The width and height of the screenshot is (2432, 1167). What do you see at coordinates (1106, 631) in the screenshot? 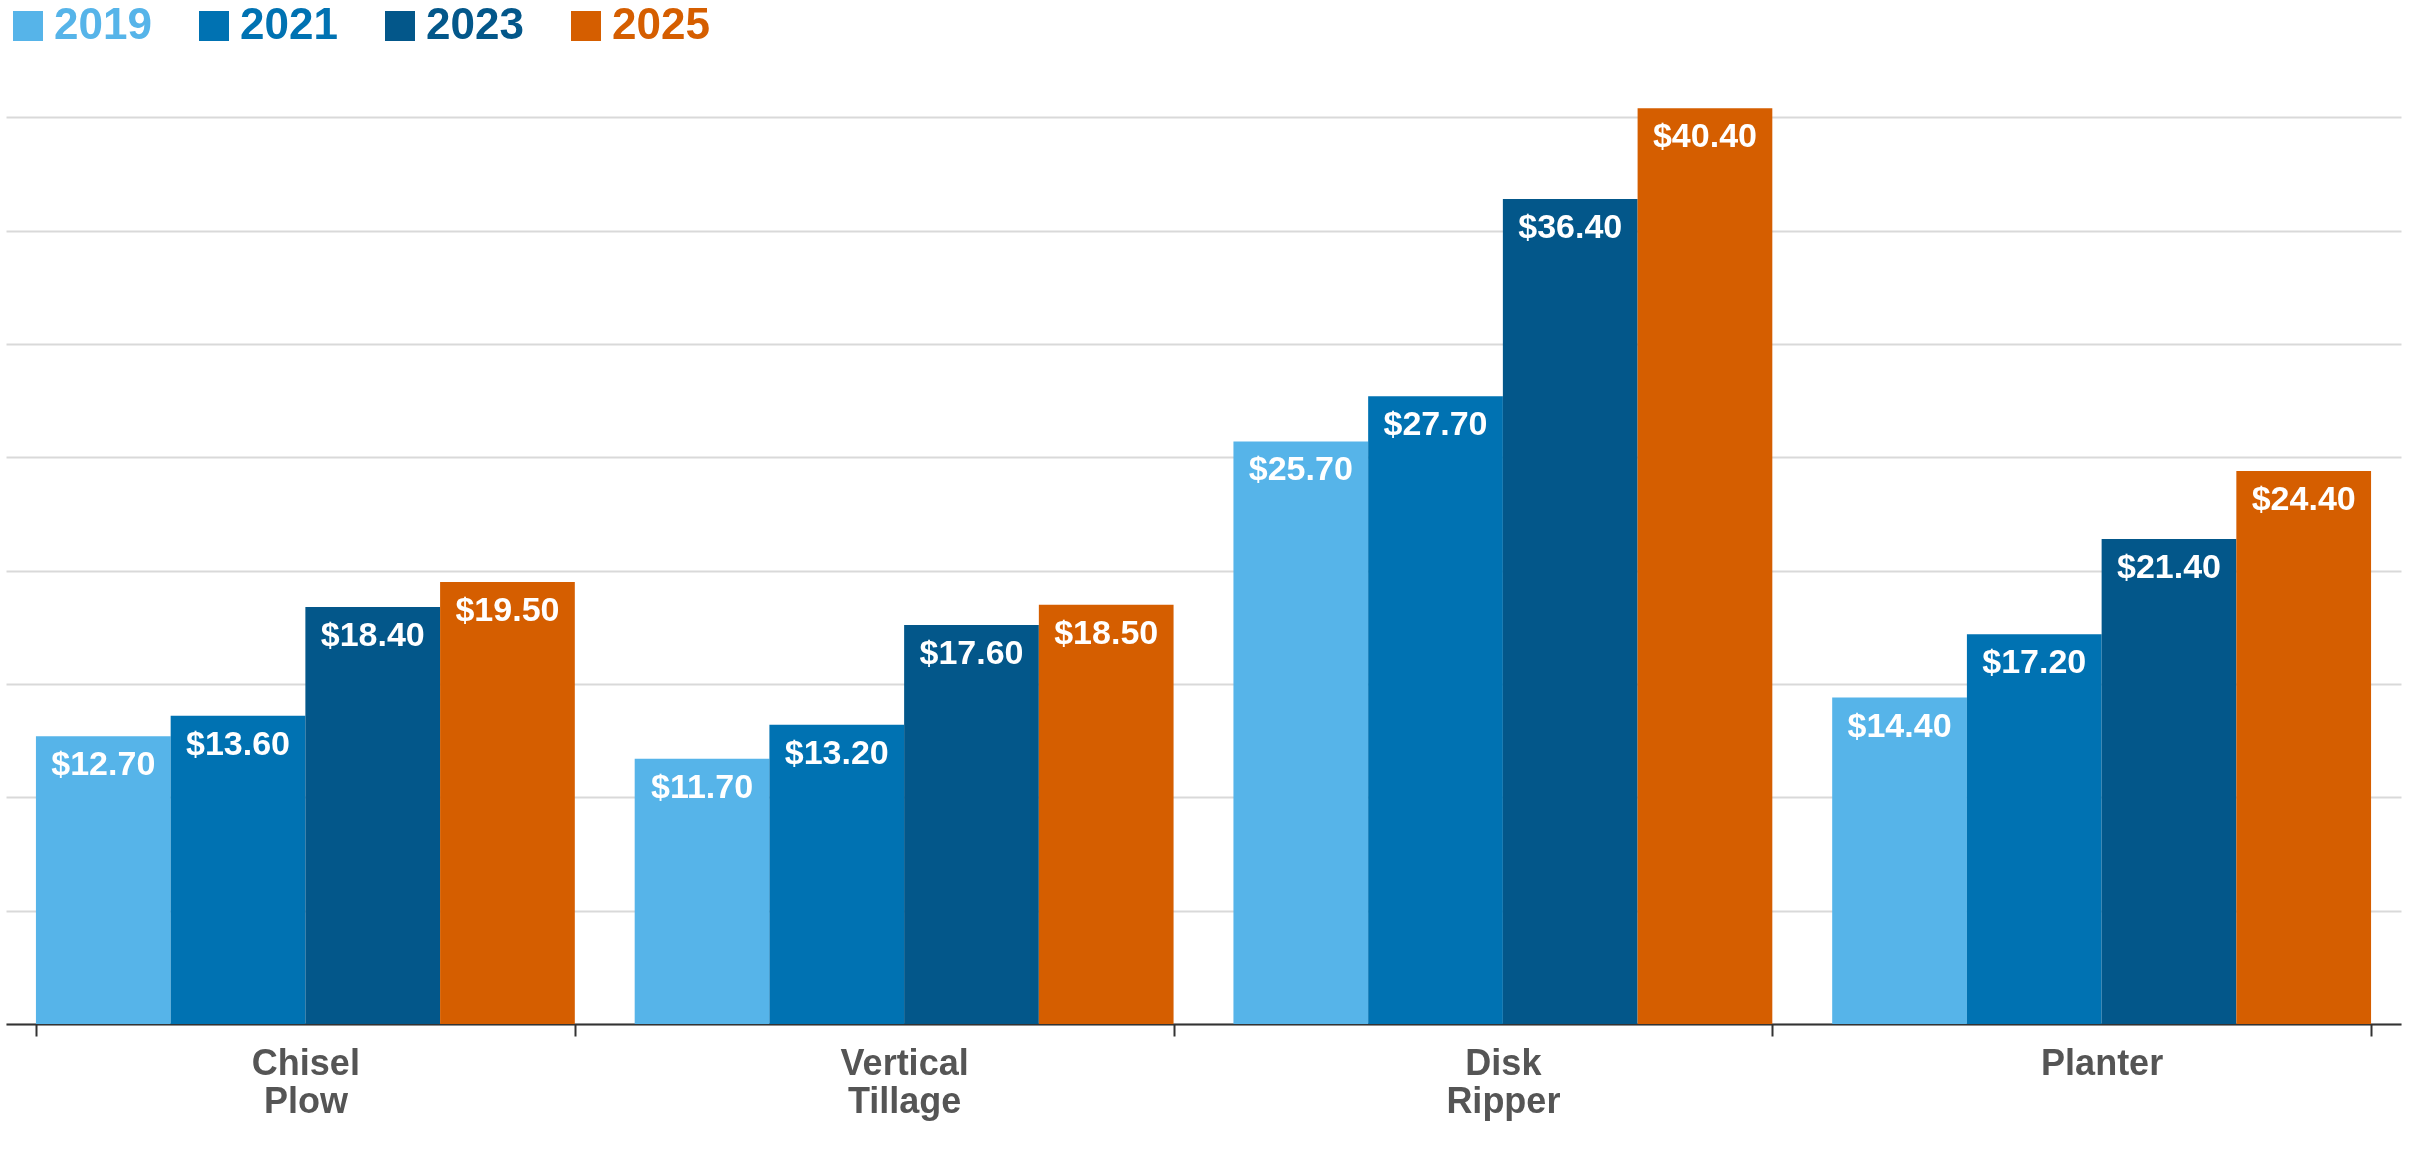
I see `data-label: $18.50` at bounding box center [1106, 631].